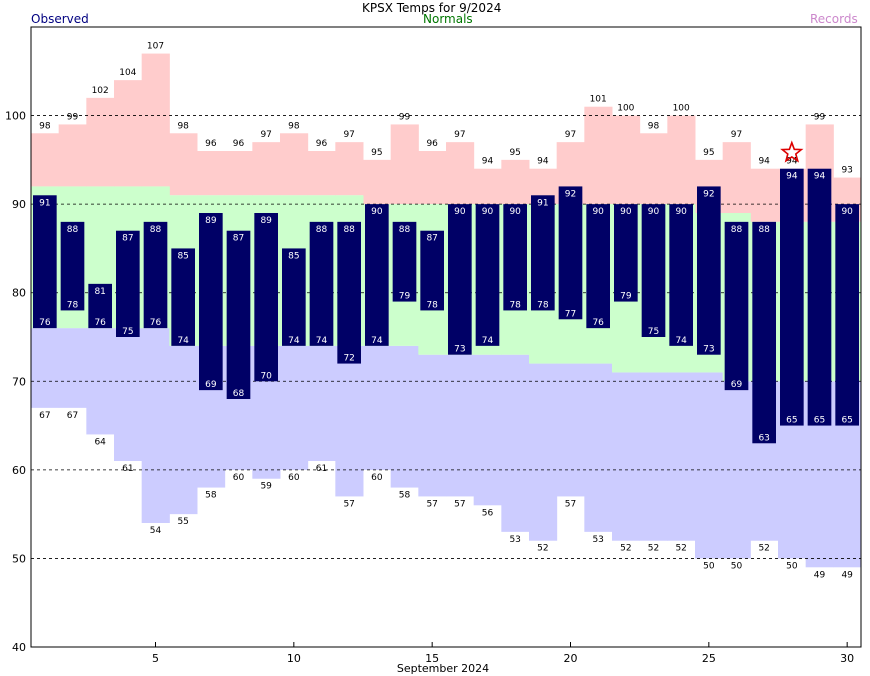 The height and width of the screenshot is (676, 870). I want to click on observed-low-label: 77, so click(570, 314).